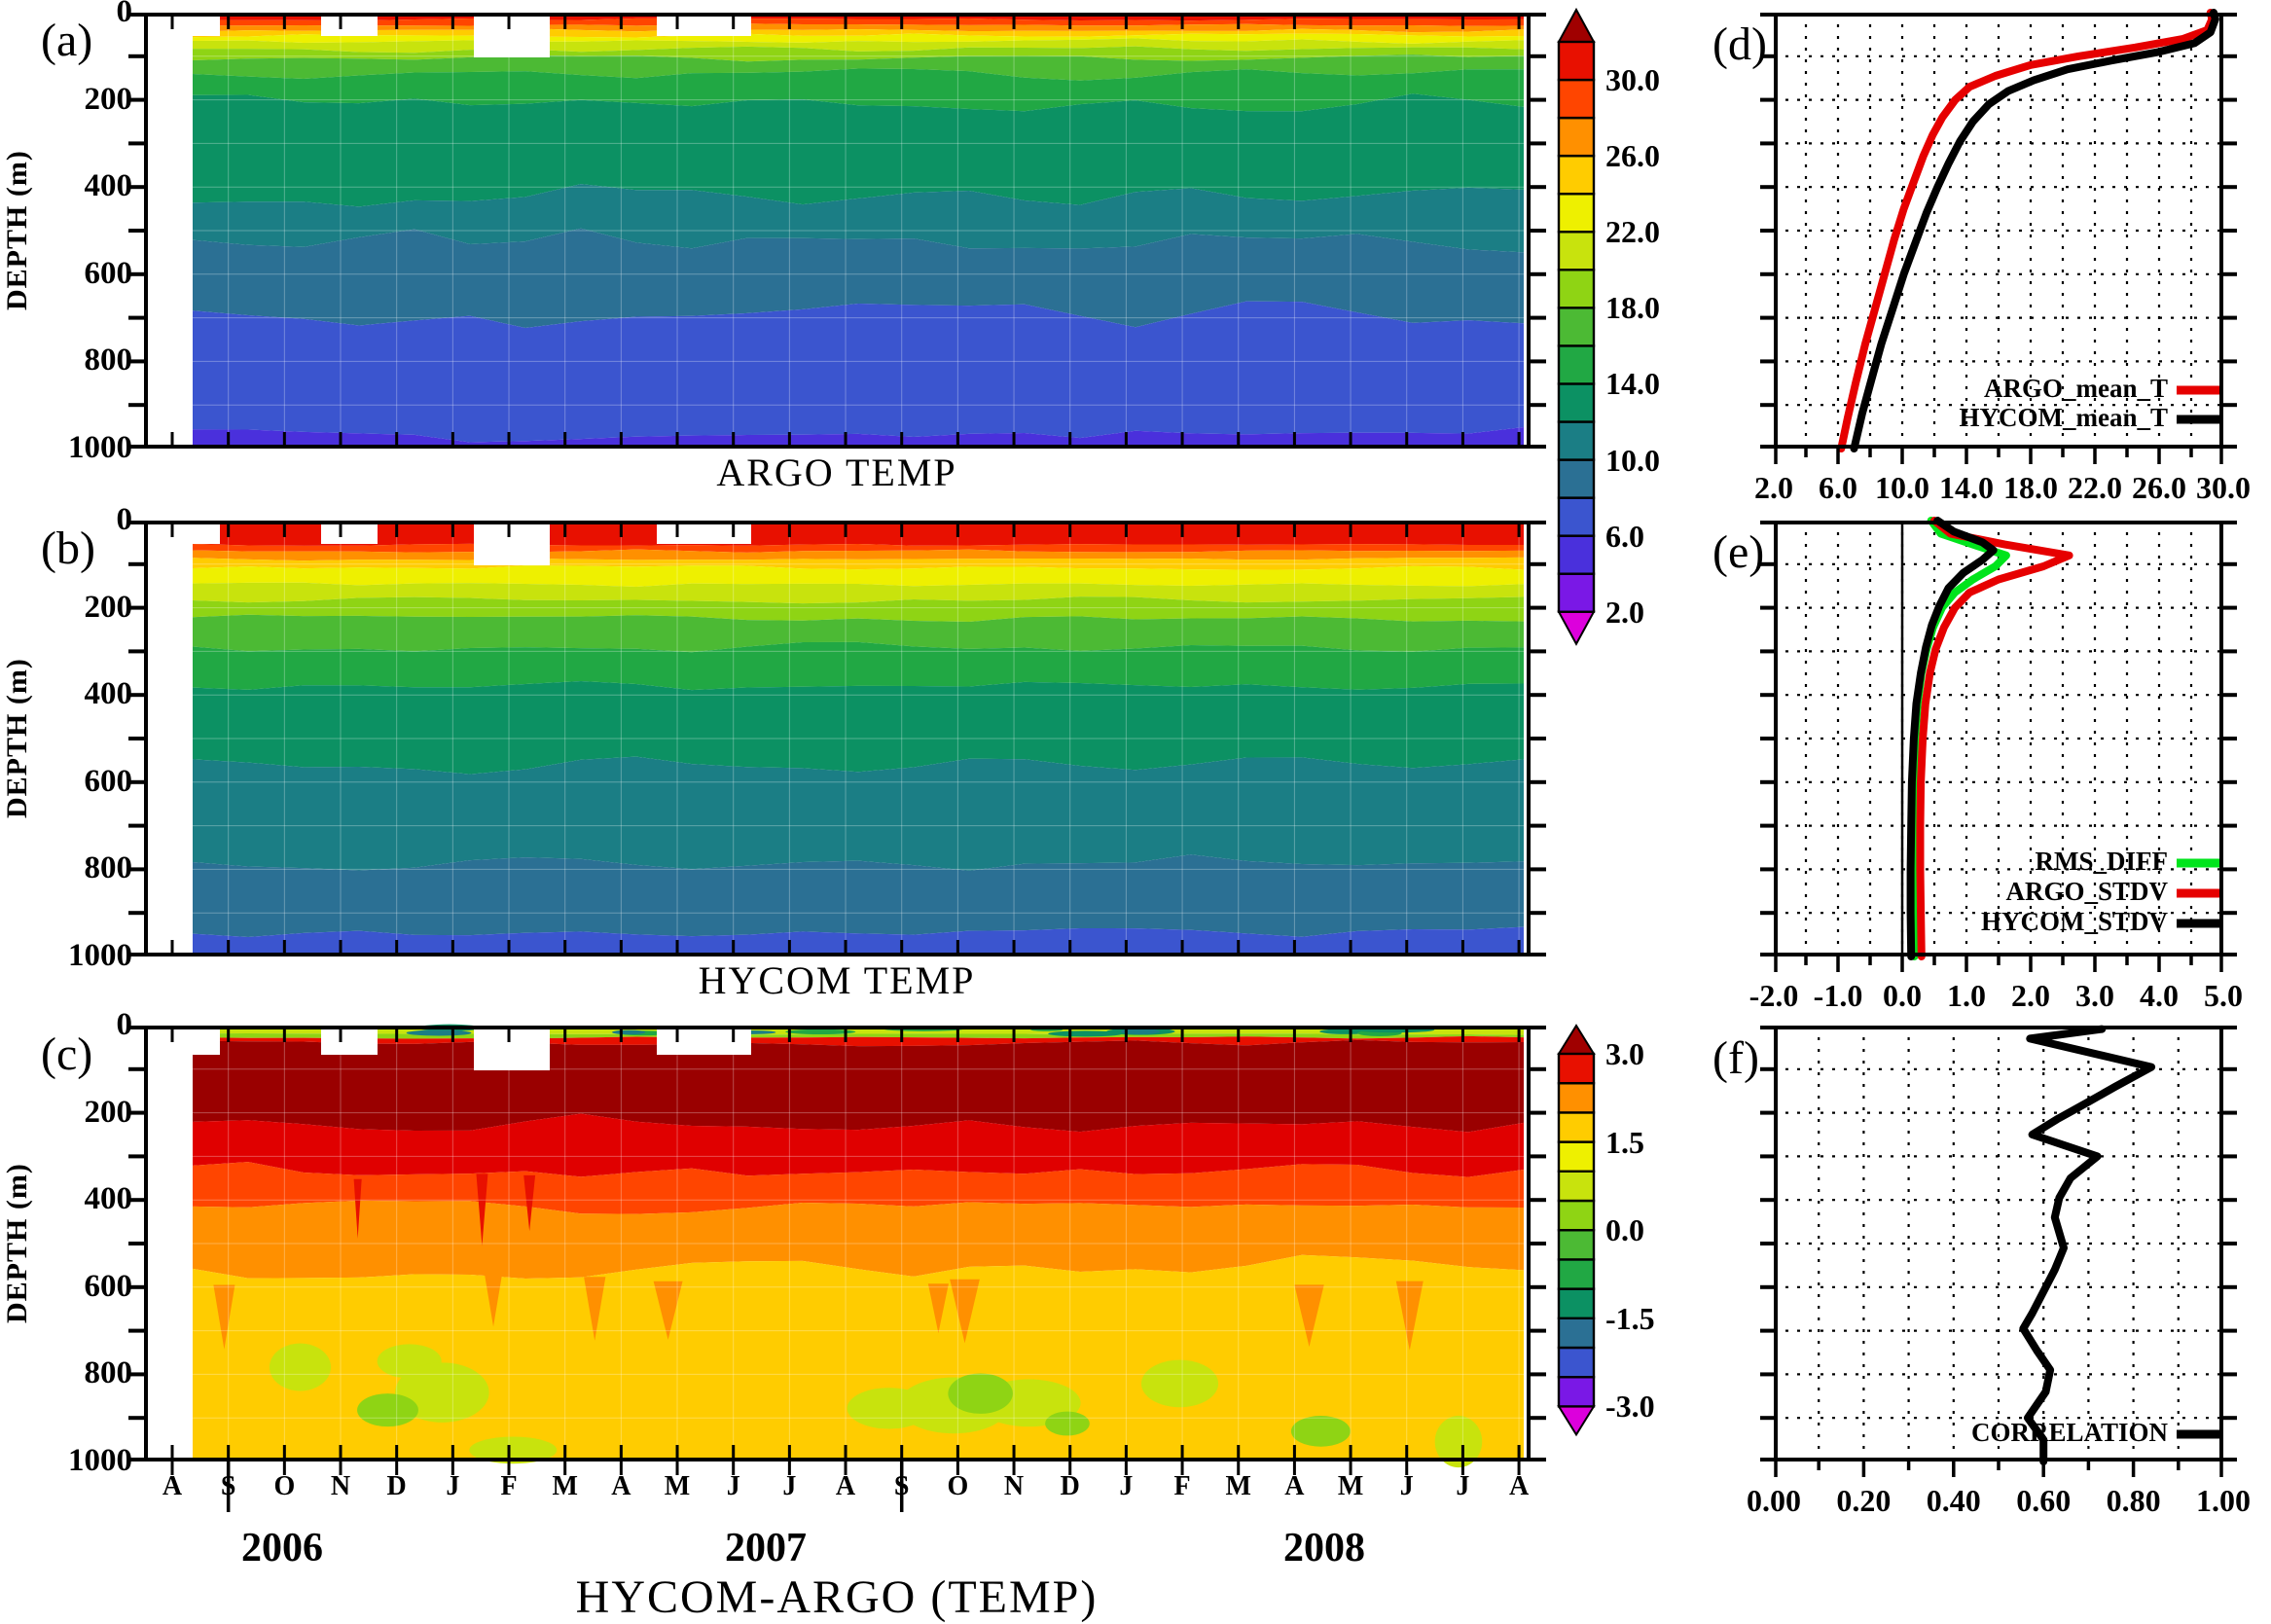 Image resolution: width=2271 pixels, height=1624 pixels. What do you see at coordinates (1902, 995) in the screenshot?
I see `profile-x-tick-label: 0.0` at bounding box center [1902, 995].